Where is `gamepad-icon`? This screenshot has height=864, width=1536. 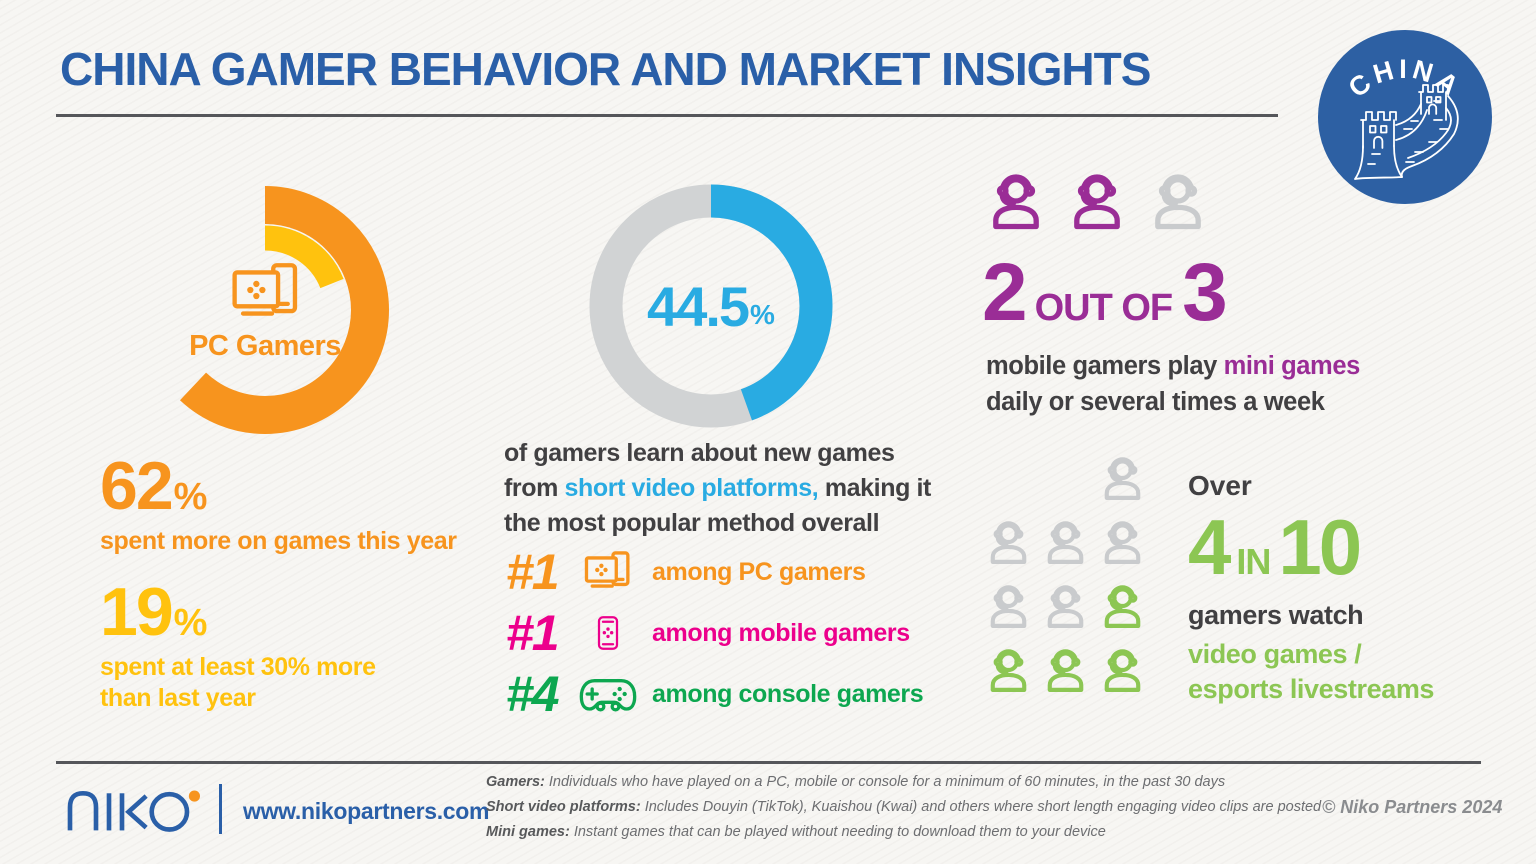 gamepad-icon is located at coordinates (608, 694).